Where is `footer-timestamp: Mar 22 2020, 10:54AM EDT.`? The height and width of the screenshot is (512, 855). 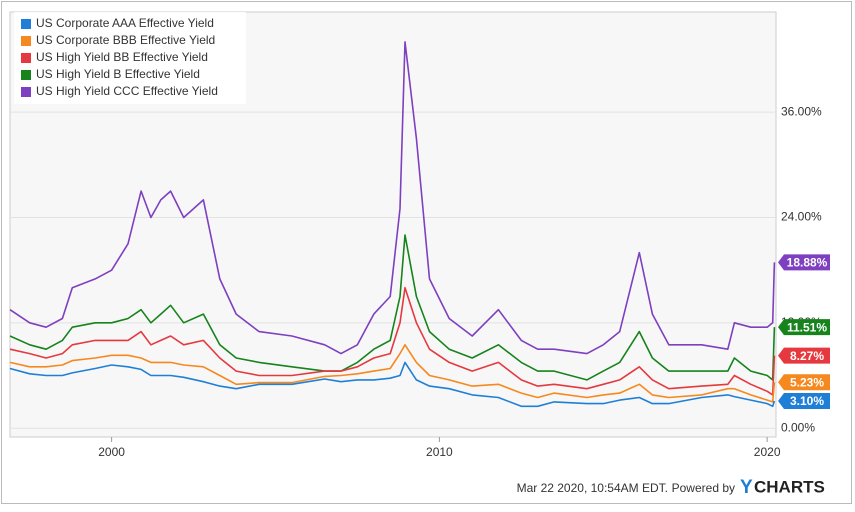
footer-timestamp: Mar 22 2020, 10:54AM EDT. is located at coordinates (592, 488).